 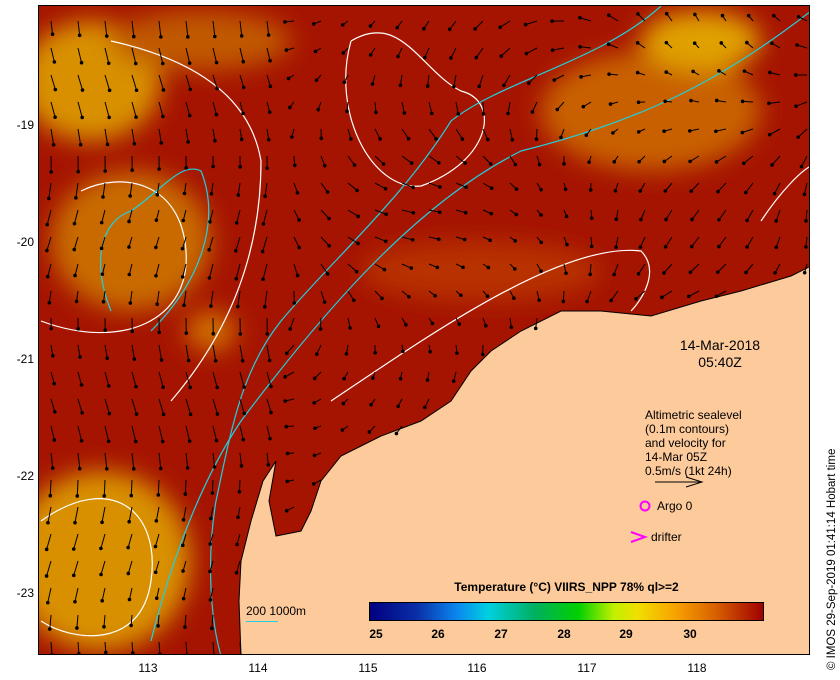 What do you see at coordinates (720, 362) in the screenshot?
I see `time-text: 05:40Z` at bounding box center [720, 362].